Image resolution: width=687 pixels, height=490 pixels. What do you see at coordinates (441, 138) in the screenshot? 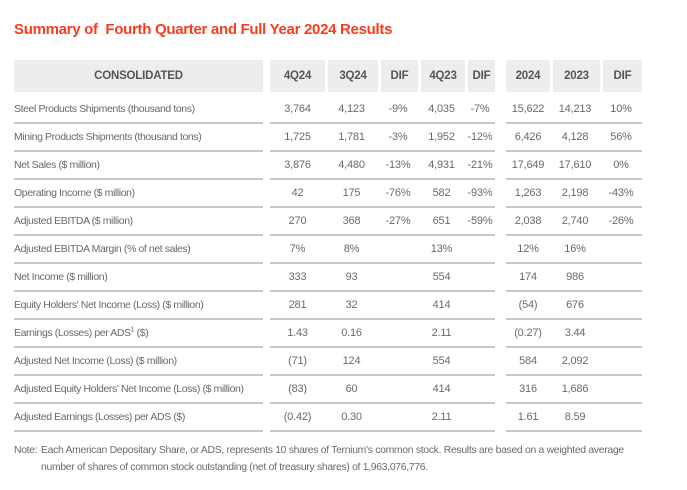
I see `cell-4q23: 1,952` at bounding box center [441, 138].